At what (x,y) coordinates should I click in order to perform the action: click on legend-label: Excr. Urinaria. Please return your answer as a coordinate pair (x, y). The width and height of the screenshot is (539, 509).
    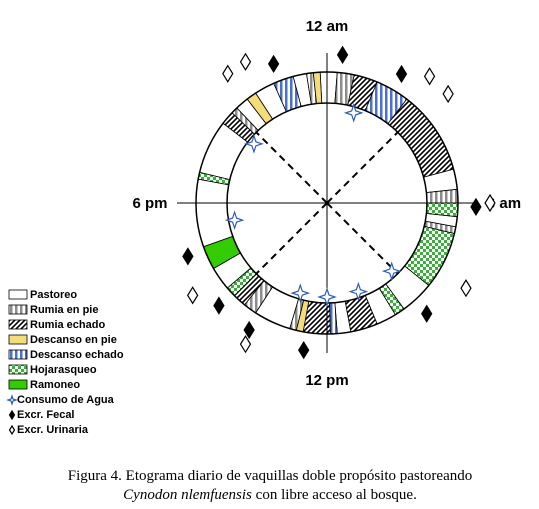
    Looking at the image, I should click on (53, 430).